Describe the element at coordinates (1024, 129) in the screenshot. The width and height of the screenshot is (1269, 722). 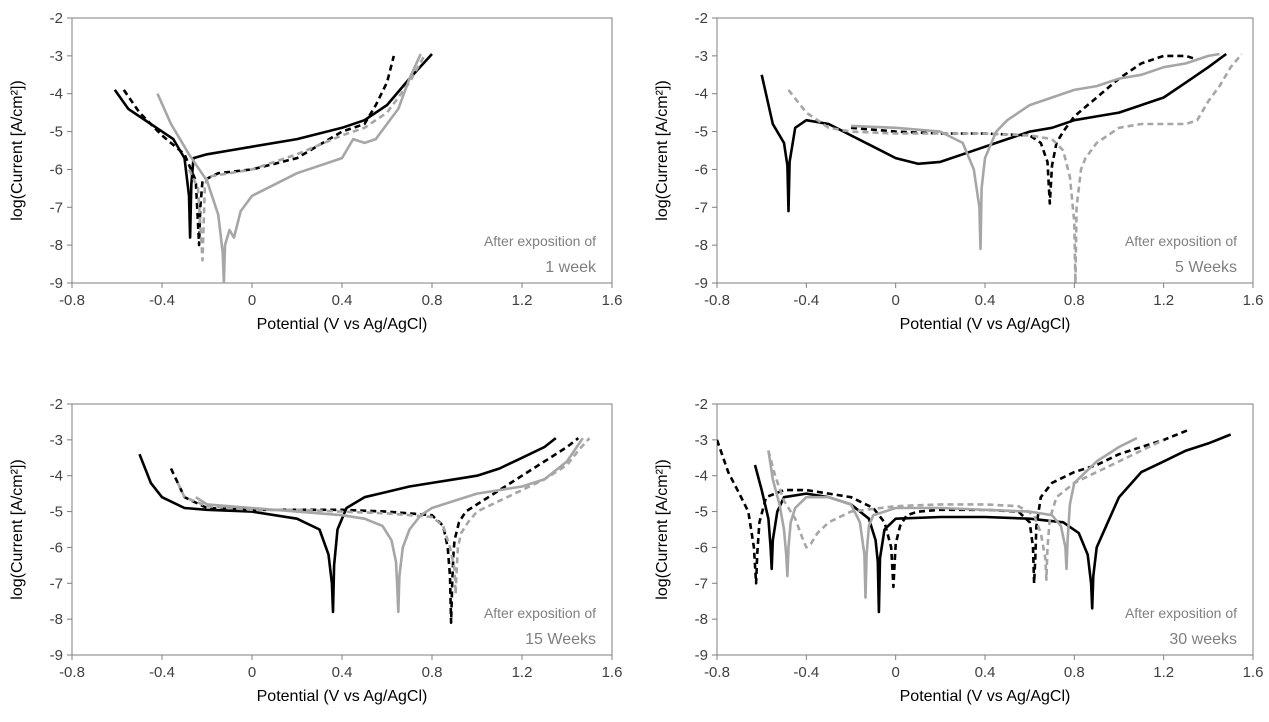
I see `chart-2-series-2-black-dashed` at that location.